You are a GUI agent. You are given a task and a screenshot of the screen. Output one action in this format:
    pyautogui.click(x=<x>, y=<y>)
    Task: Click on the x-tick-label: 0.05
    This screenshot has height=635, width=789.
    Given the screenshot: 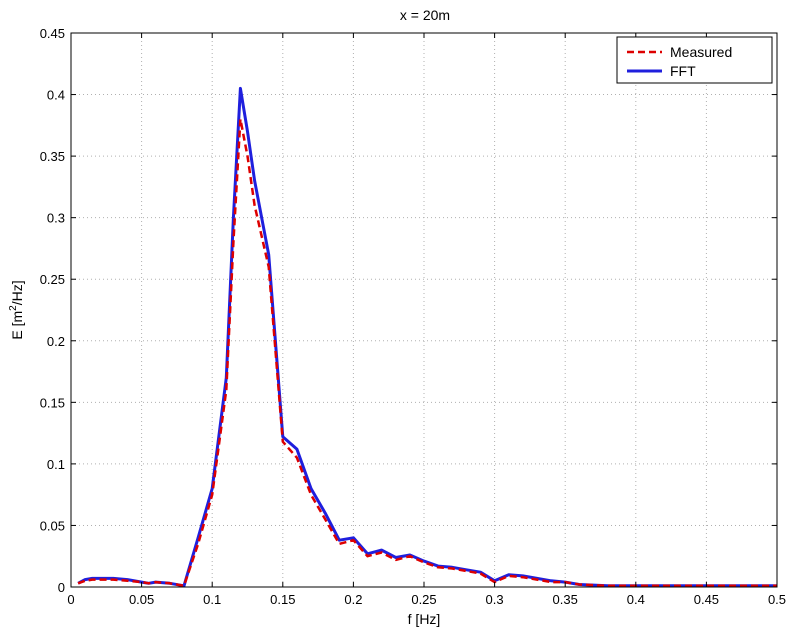 What is the action you would take?
    pyautogui.click(x=141, y=599)
    